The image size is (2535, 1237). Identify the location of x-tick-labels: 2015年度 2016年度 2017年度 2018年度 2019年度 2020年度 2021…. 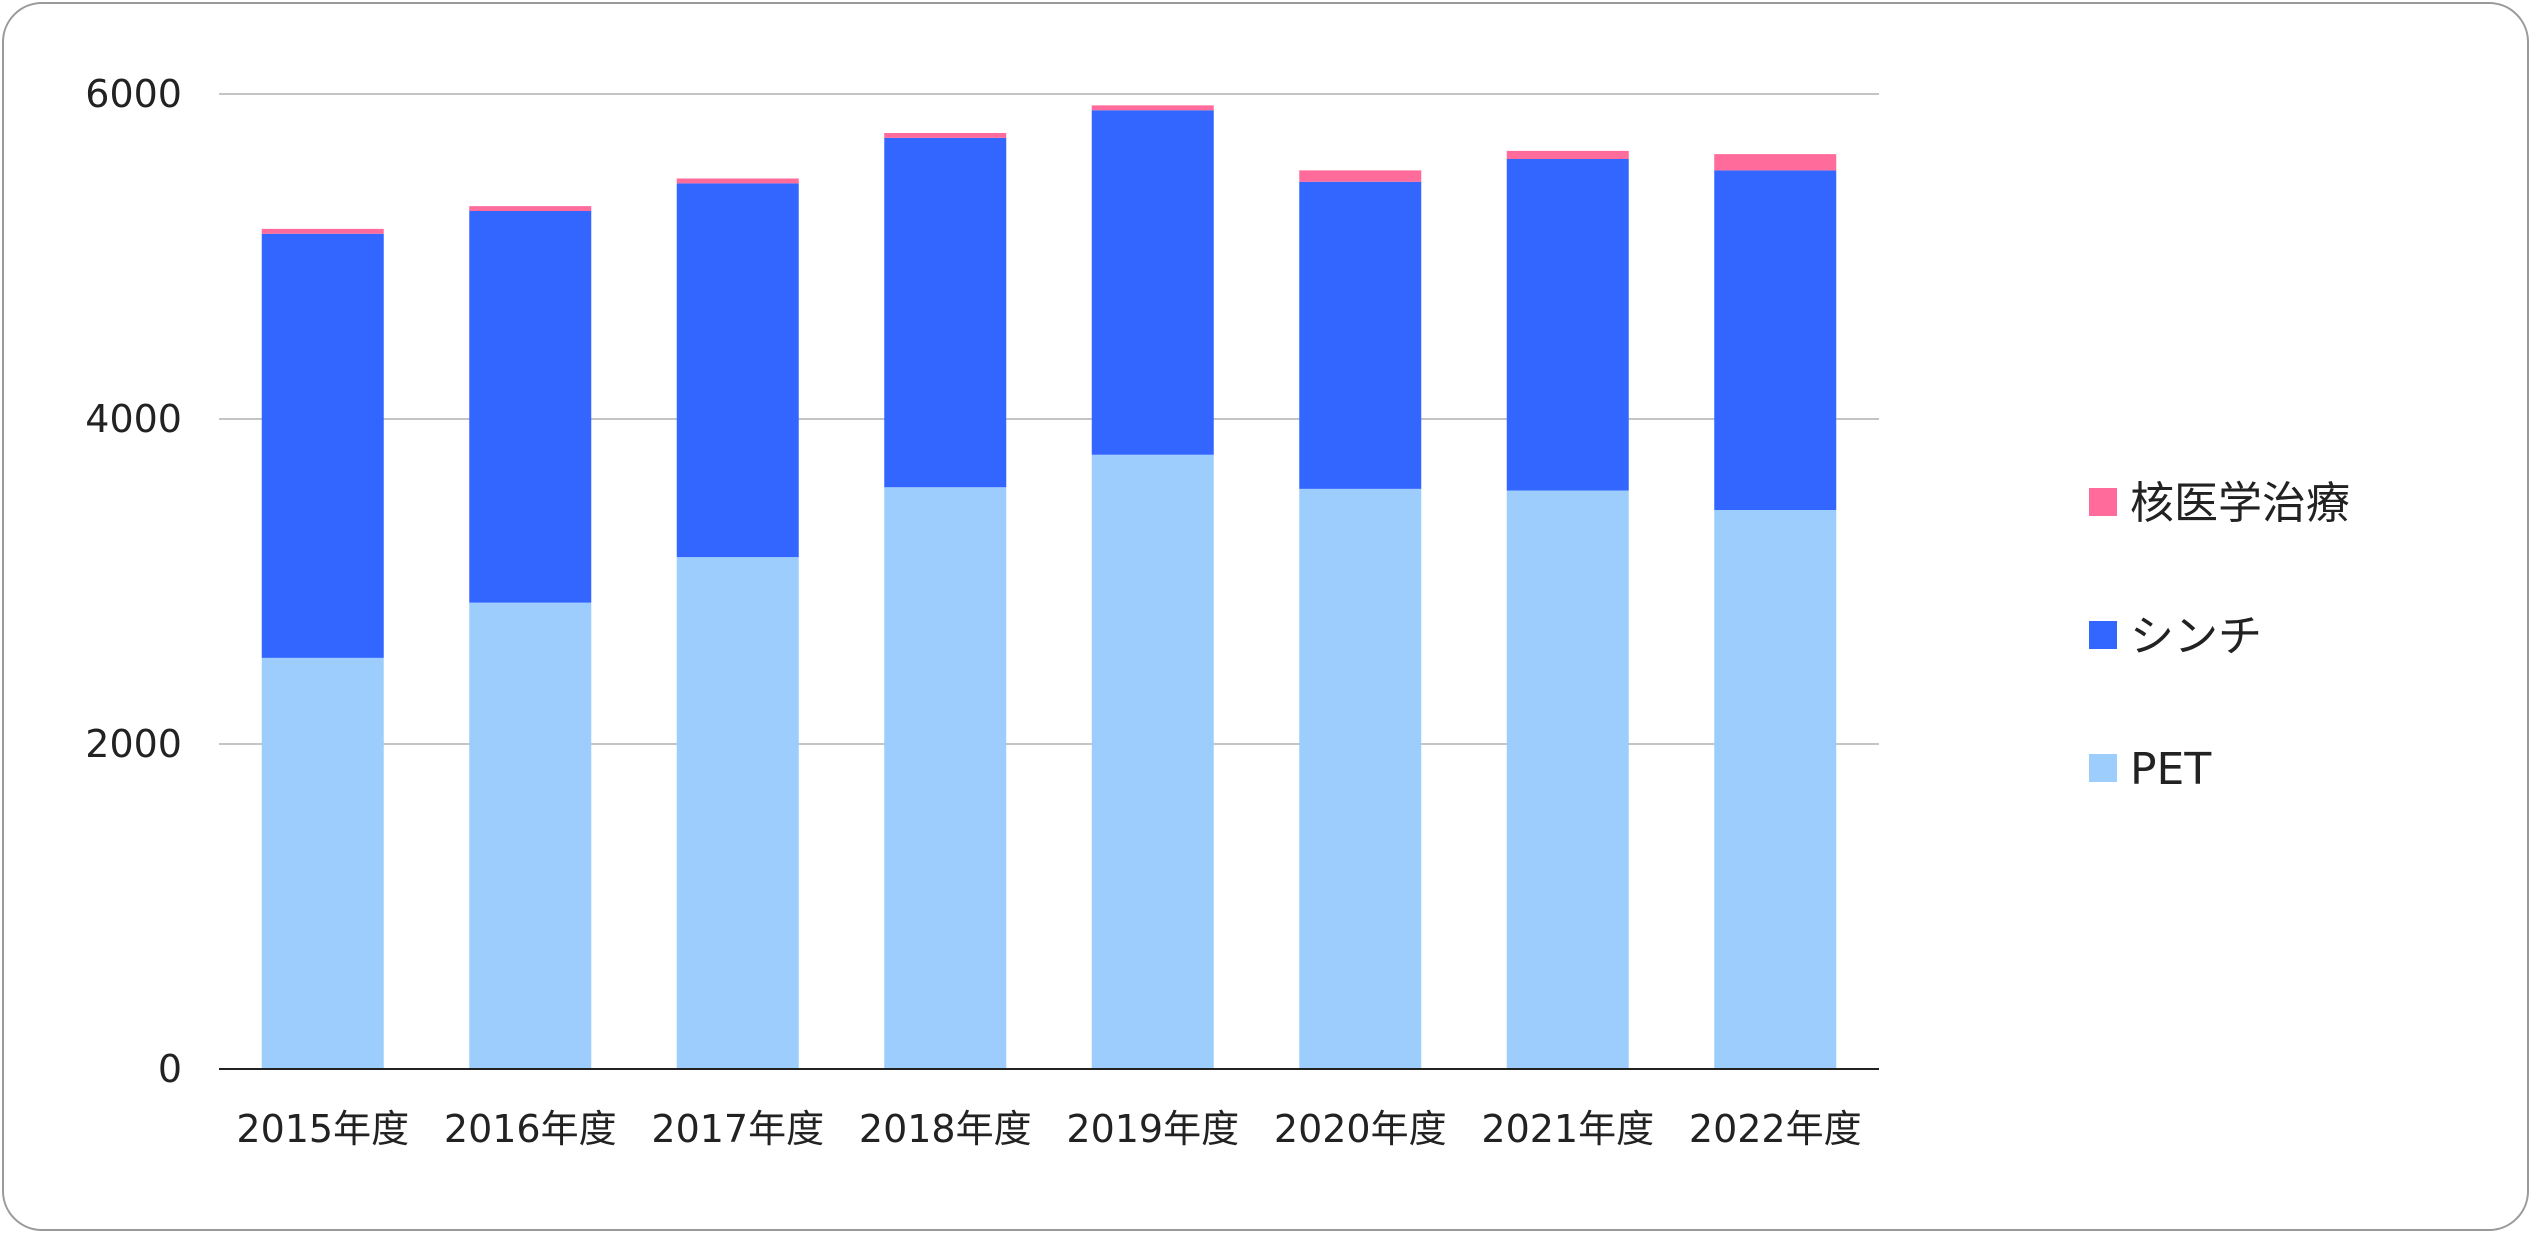
(1048, 1129).